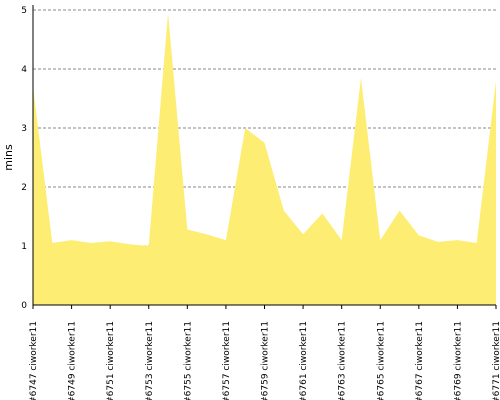  I want to click on x-tick-label: #6755 ciworker11, so click(188, 360).